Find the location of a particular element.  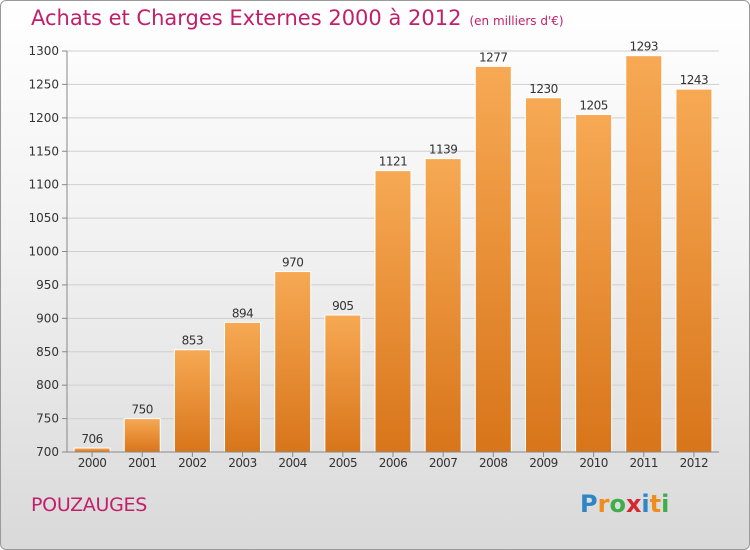

chart-title-text: Achats et Charges Externes 2000 à 2012 is located at coordinates (246, 18).